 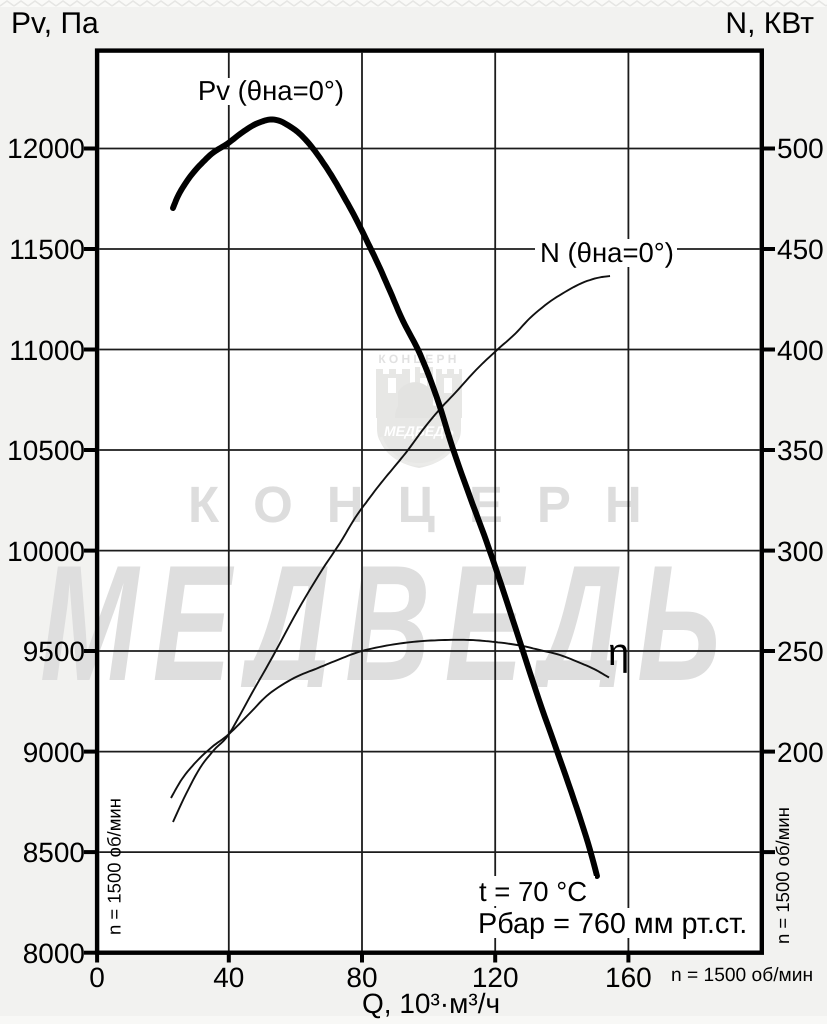 I want to click on svg-text: 8000, so click(x=54, y=953).